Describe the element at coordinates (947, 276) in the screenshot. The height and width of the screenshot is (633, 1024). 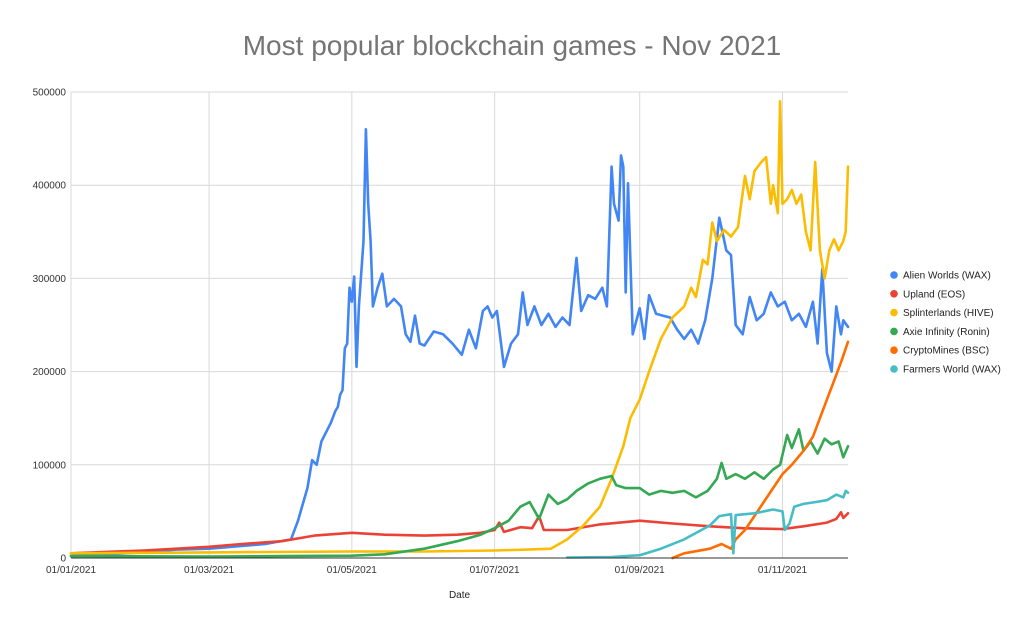
I see `legend-label: Alien Worlds (WAX)` at that location.